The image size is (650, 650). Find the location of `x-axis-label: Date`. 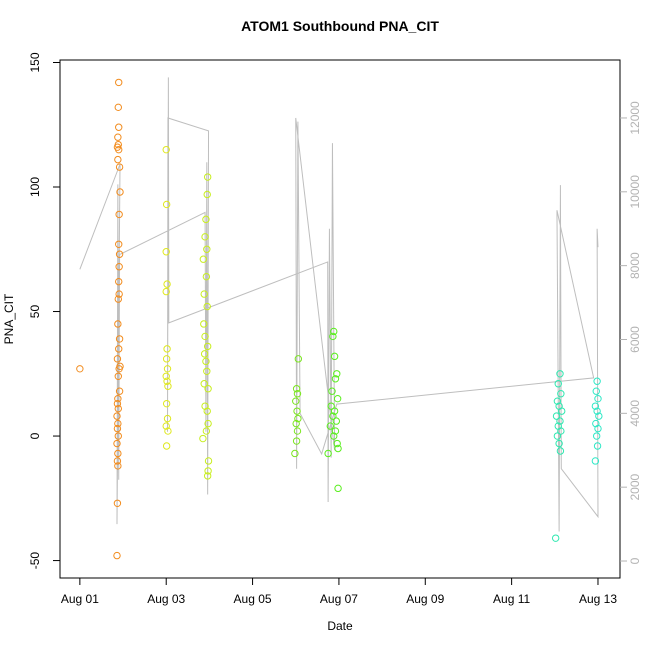

x-axis-label: Date is located at coordinates (340, 626).